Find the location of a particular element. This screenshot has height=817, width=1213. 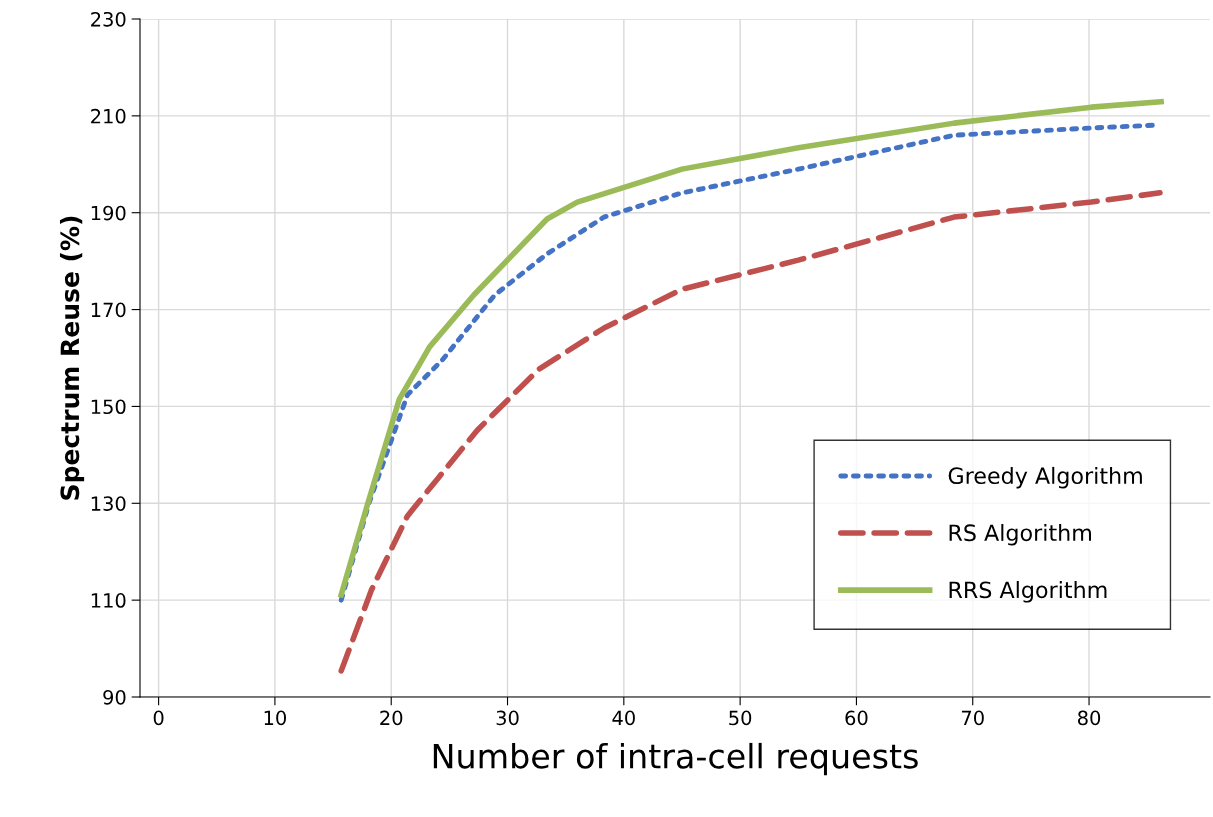

legend-label: RS Algorithm is located at coordinates (1020, 534).